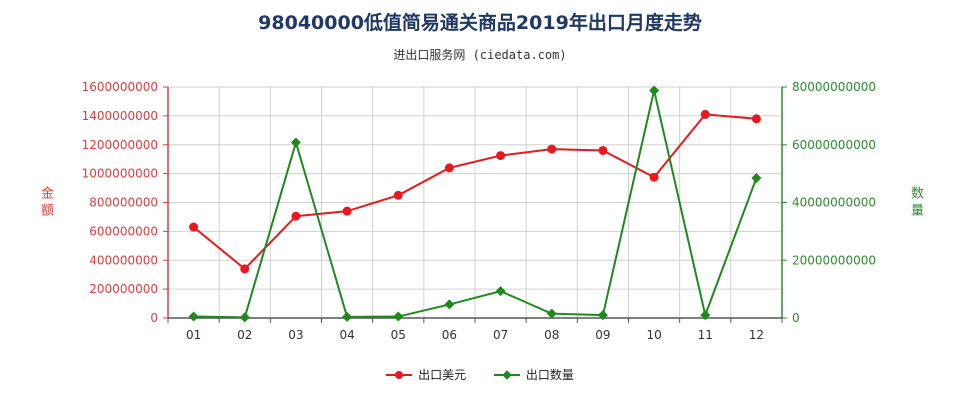 The width and height of the screenshot is (960, 400). What do you see at coordinates (123, 289) in the screenshot?
I see `left-tick-label: 200000000` at bounding box center [123, 289].